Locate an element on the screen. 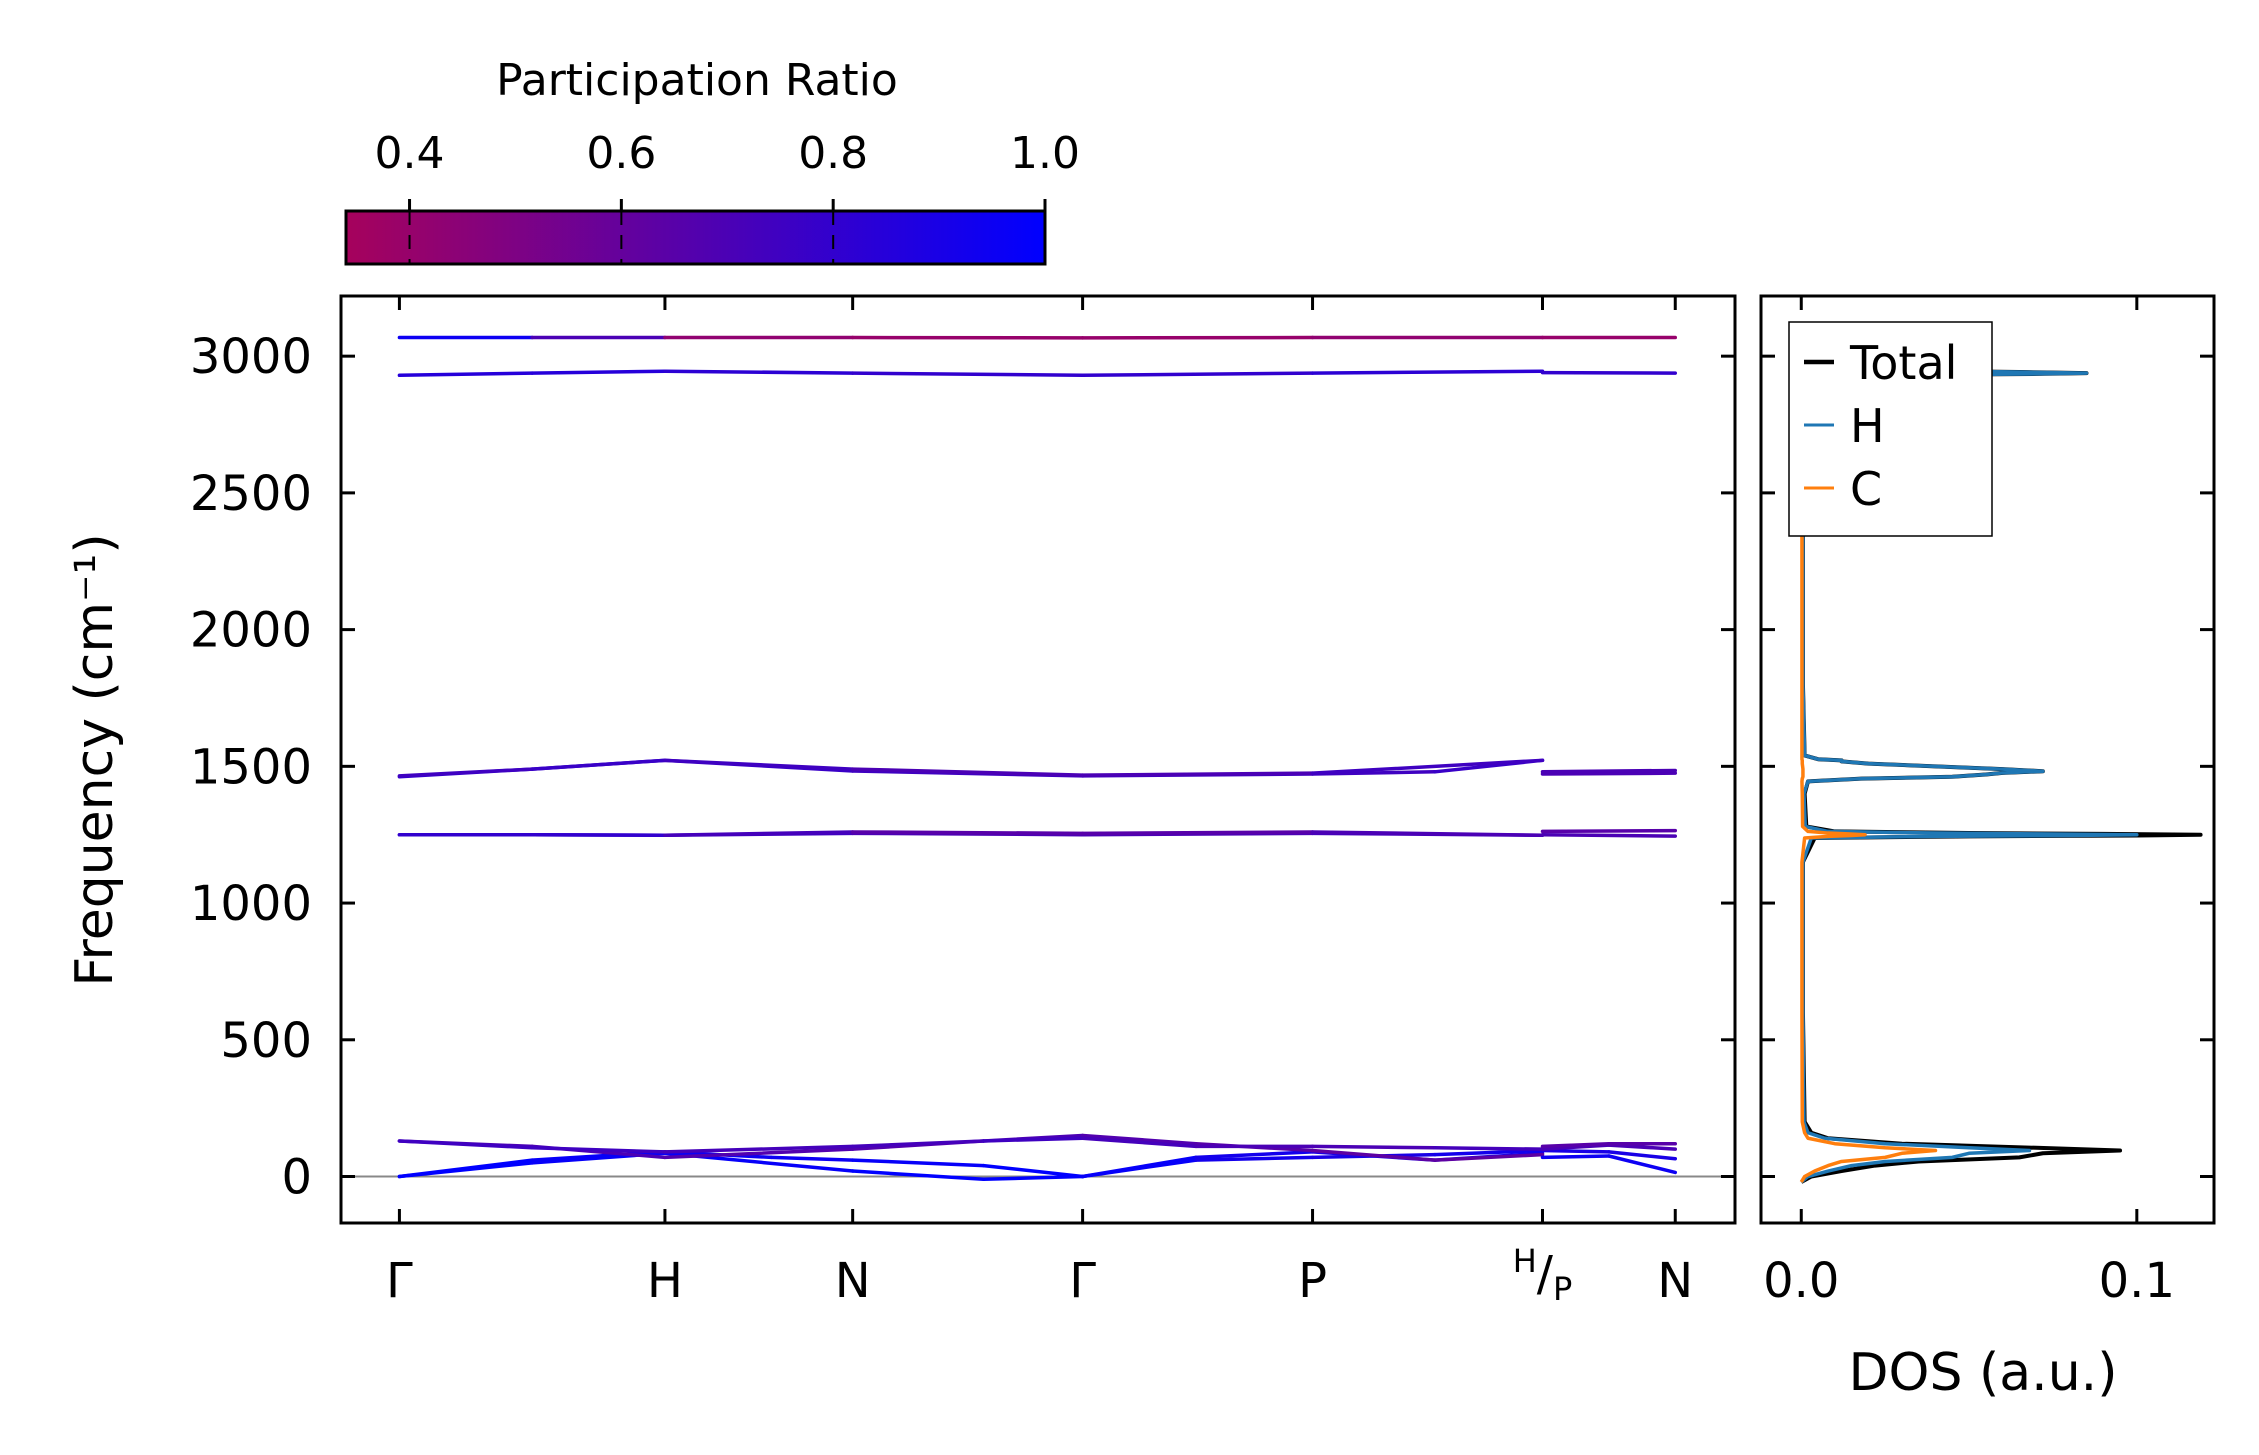  legend: Total HC is located at coordinates (1890, 429).